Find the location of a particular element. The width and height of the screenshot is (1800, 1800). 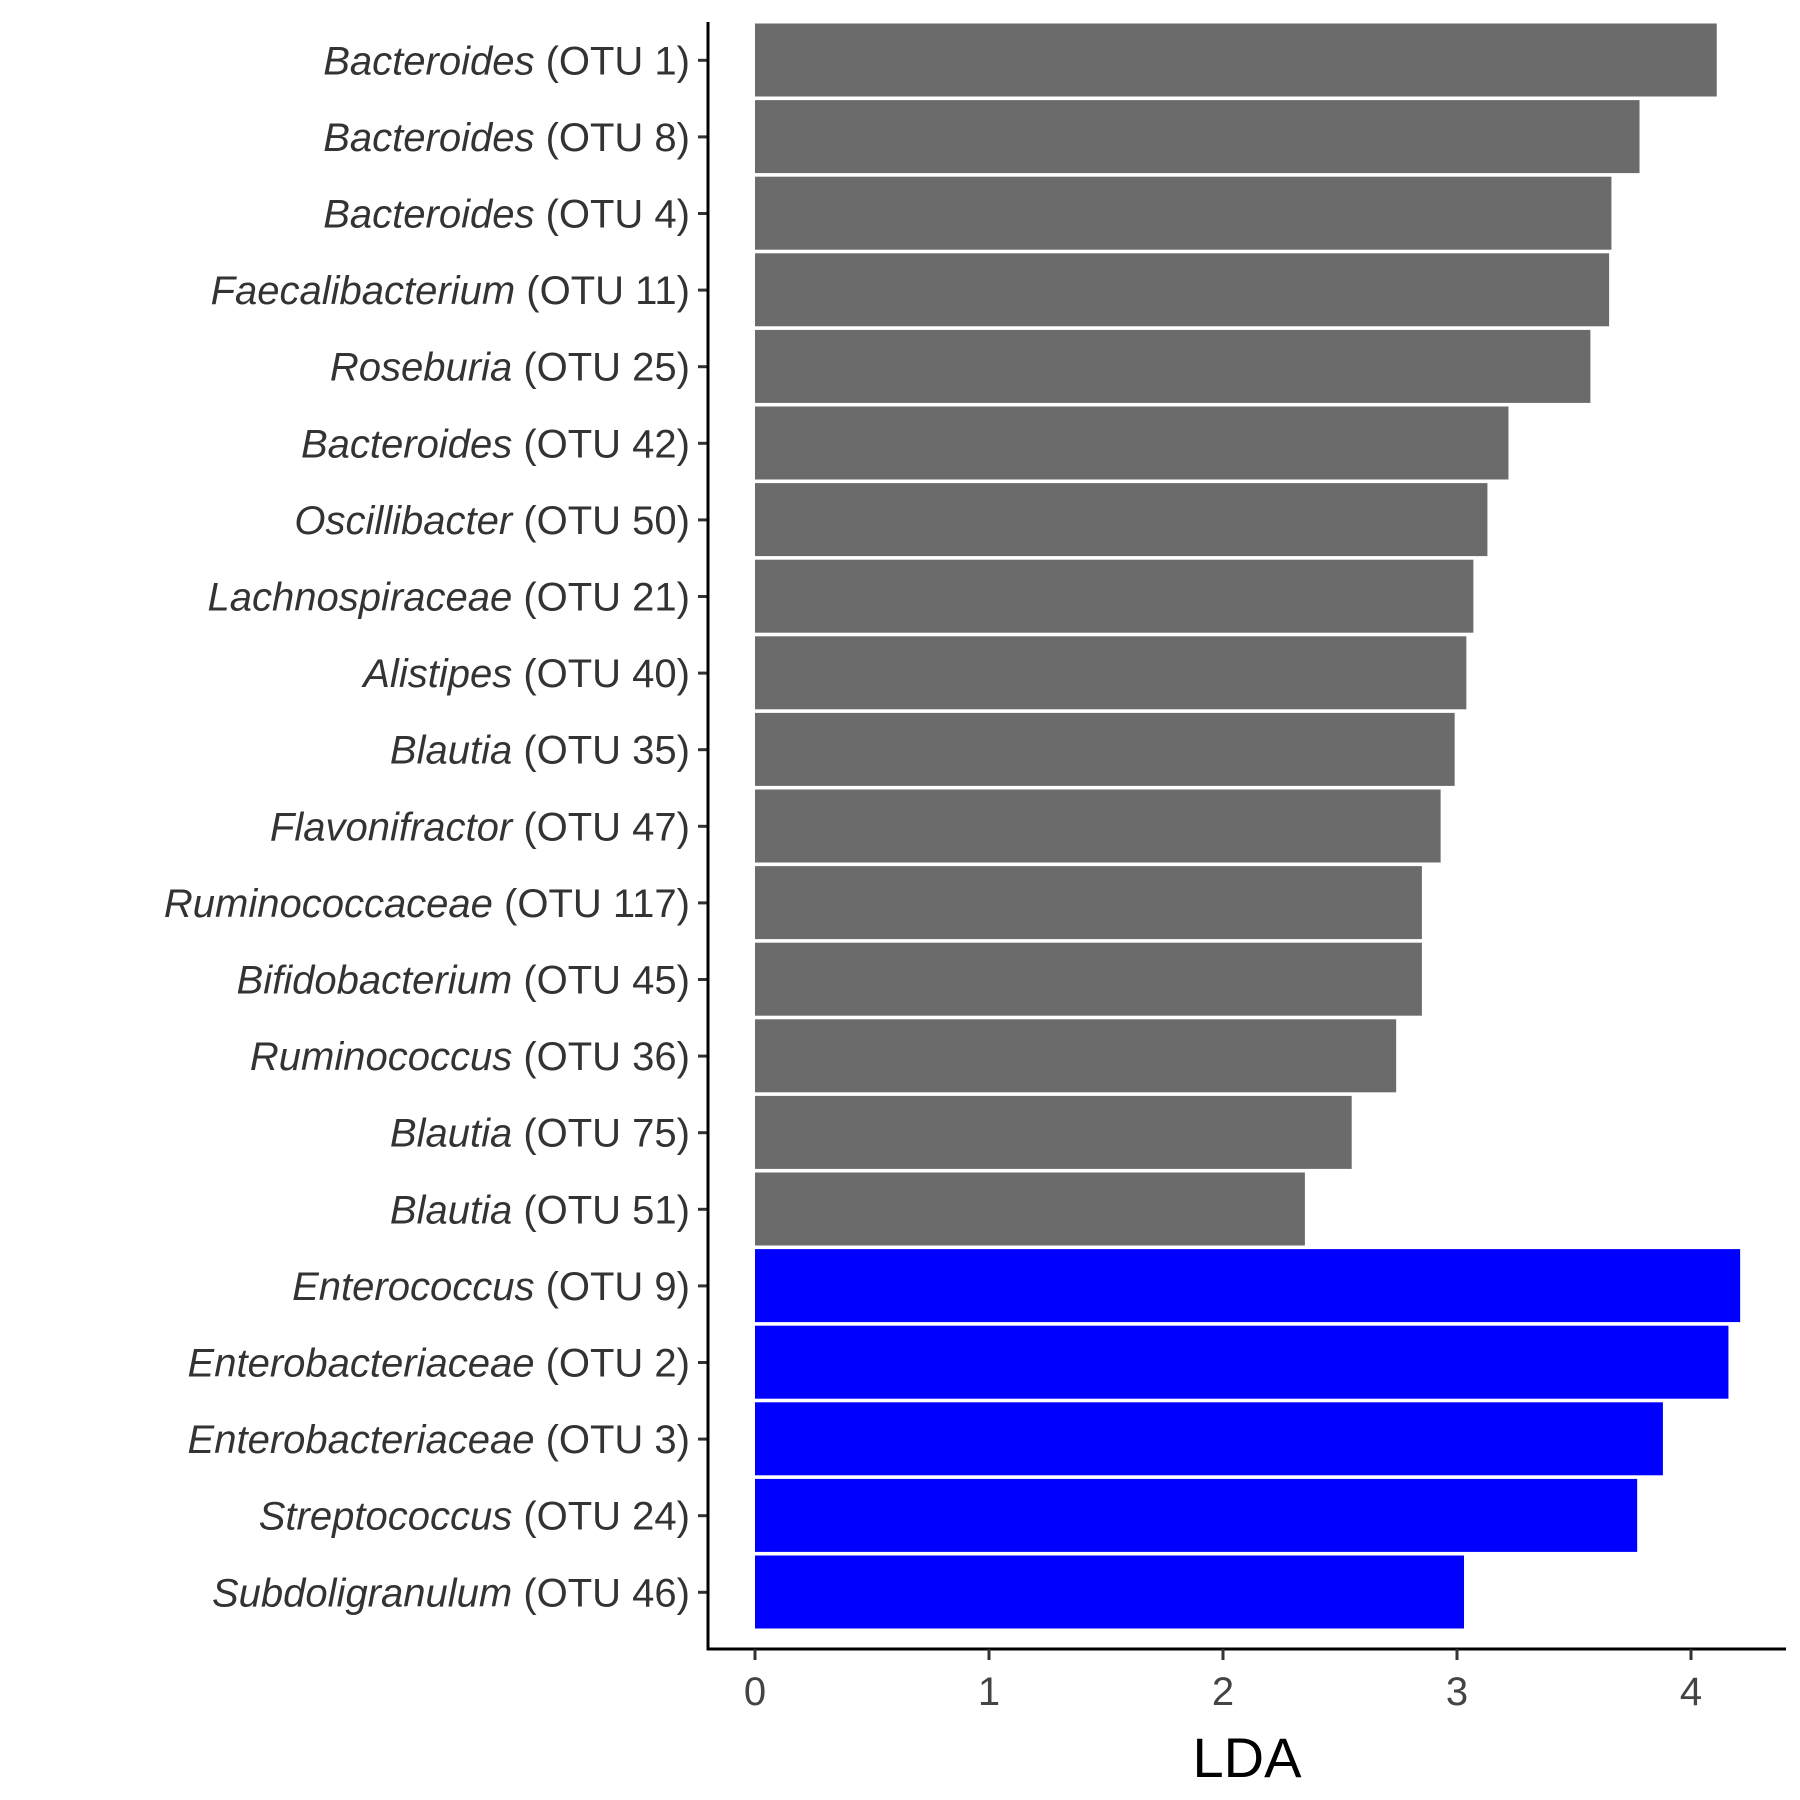

category-label: Streptococcus (OTU 24) is located at coordinates (474, 1517).